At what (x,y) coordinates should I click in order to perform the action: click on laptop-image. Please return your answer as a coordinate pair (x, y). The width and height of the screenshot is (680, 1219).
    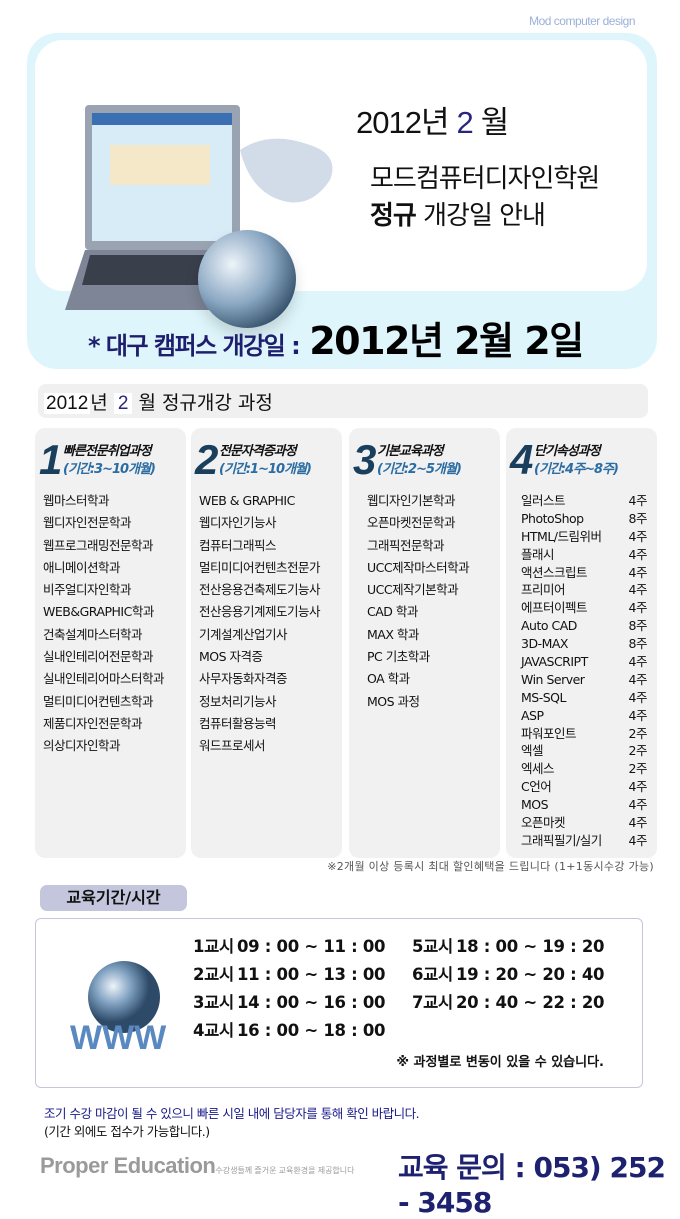
    Looking at the image, I should click on (152, 207).